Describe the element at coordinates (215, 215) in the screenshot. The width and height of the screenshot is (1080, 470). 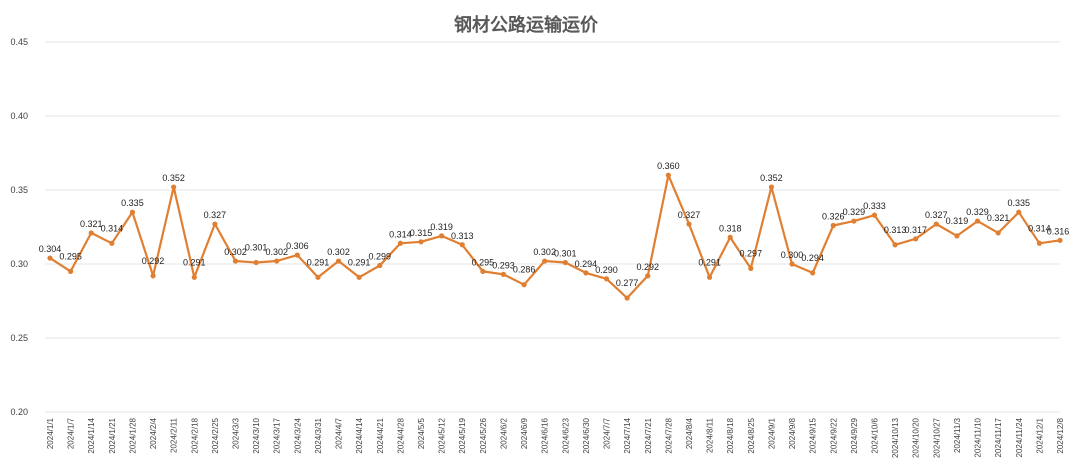
I see `data-label: 0.327` at that location.